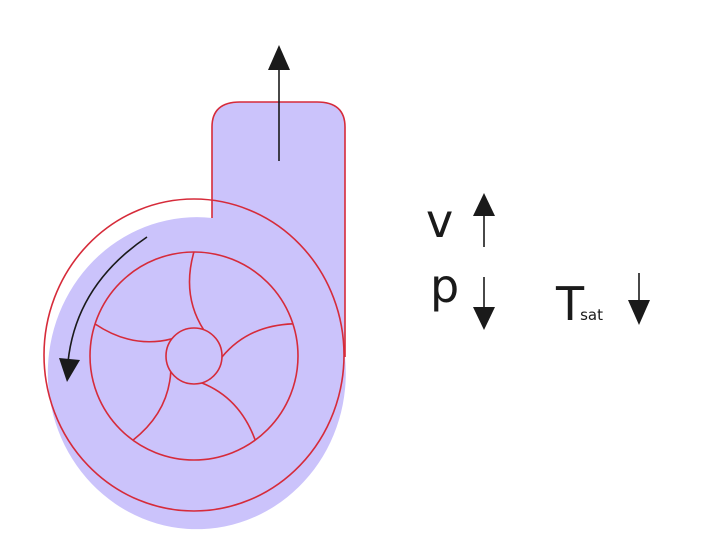 The height and width of the screenshot is (554, 724). What do you see at coordinates (484, 318) in the screenshot?
I see `pressure-down-arrow-head` at bounding box center [484, 318].